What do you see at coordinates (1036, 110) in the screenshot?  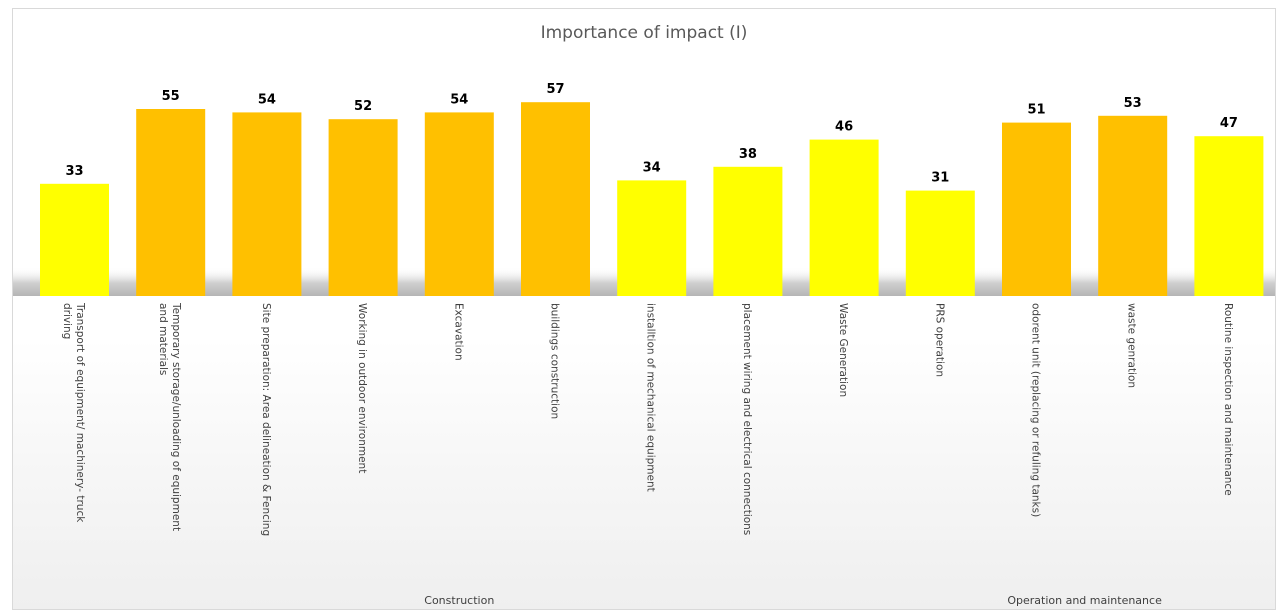 I see `data-label: 51` at bounding box center [1036, 110].